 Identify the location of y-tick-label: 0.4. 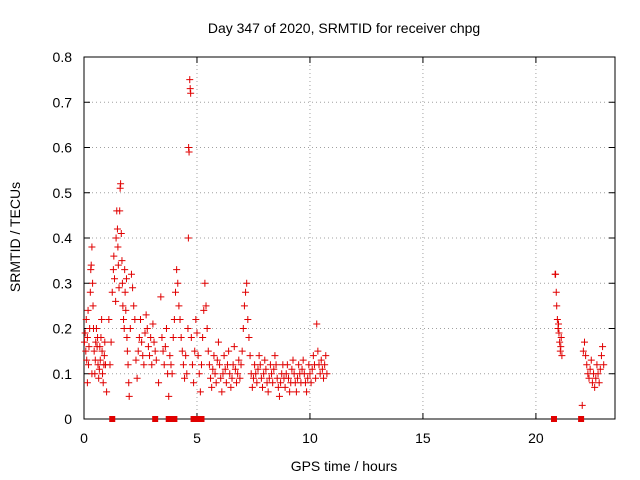
(63, 238).